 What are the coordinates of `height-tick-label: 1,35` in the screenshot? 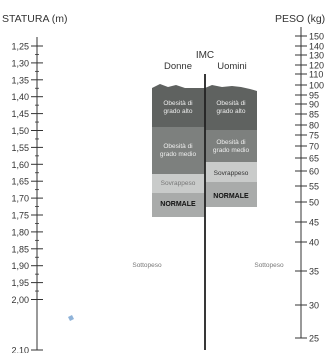 It's located at (20, 80).